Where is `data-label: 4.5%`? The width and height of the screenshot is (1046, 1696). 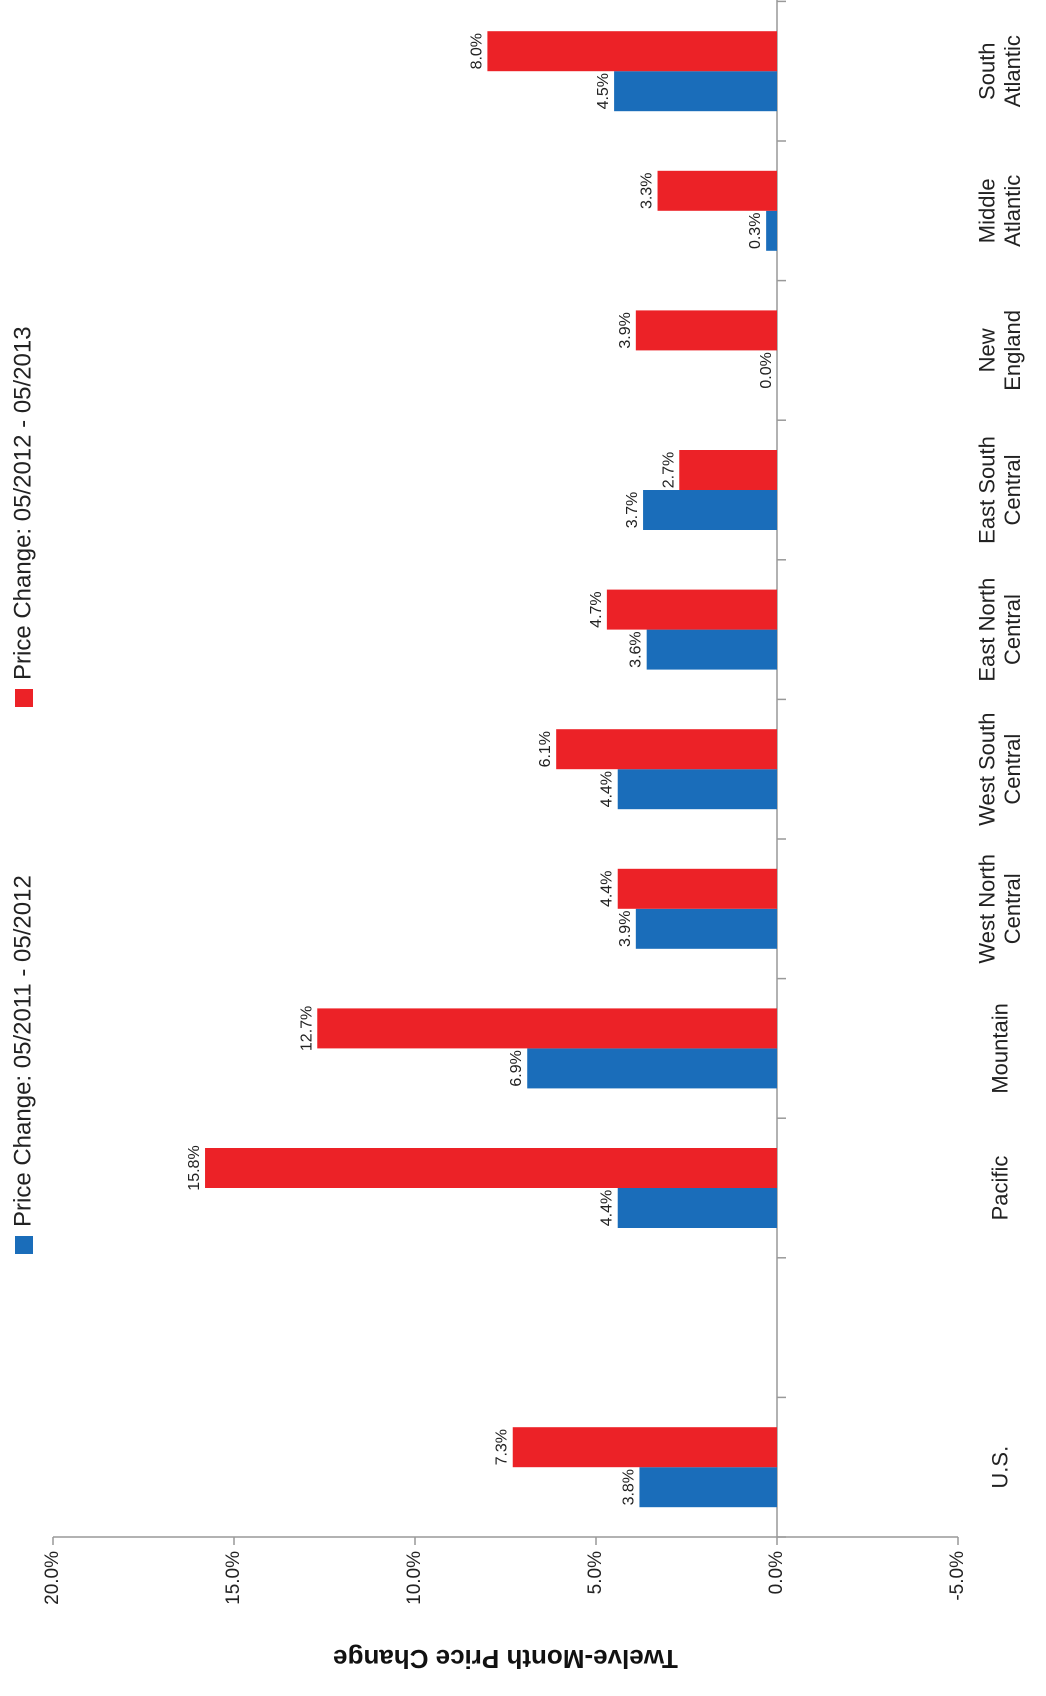
data-label: 4.5% is located at coordinates (603, 91).